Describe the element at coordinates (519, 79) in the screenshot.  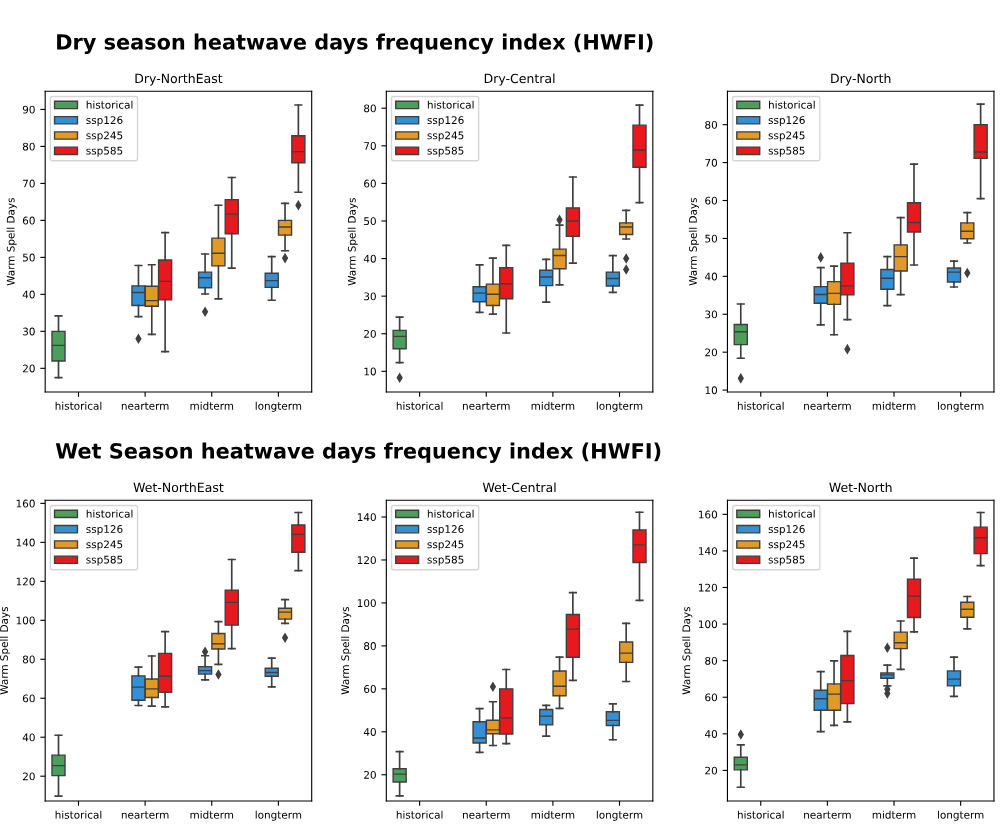
I see `chart-title: Dry-Central` at that location.